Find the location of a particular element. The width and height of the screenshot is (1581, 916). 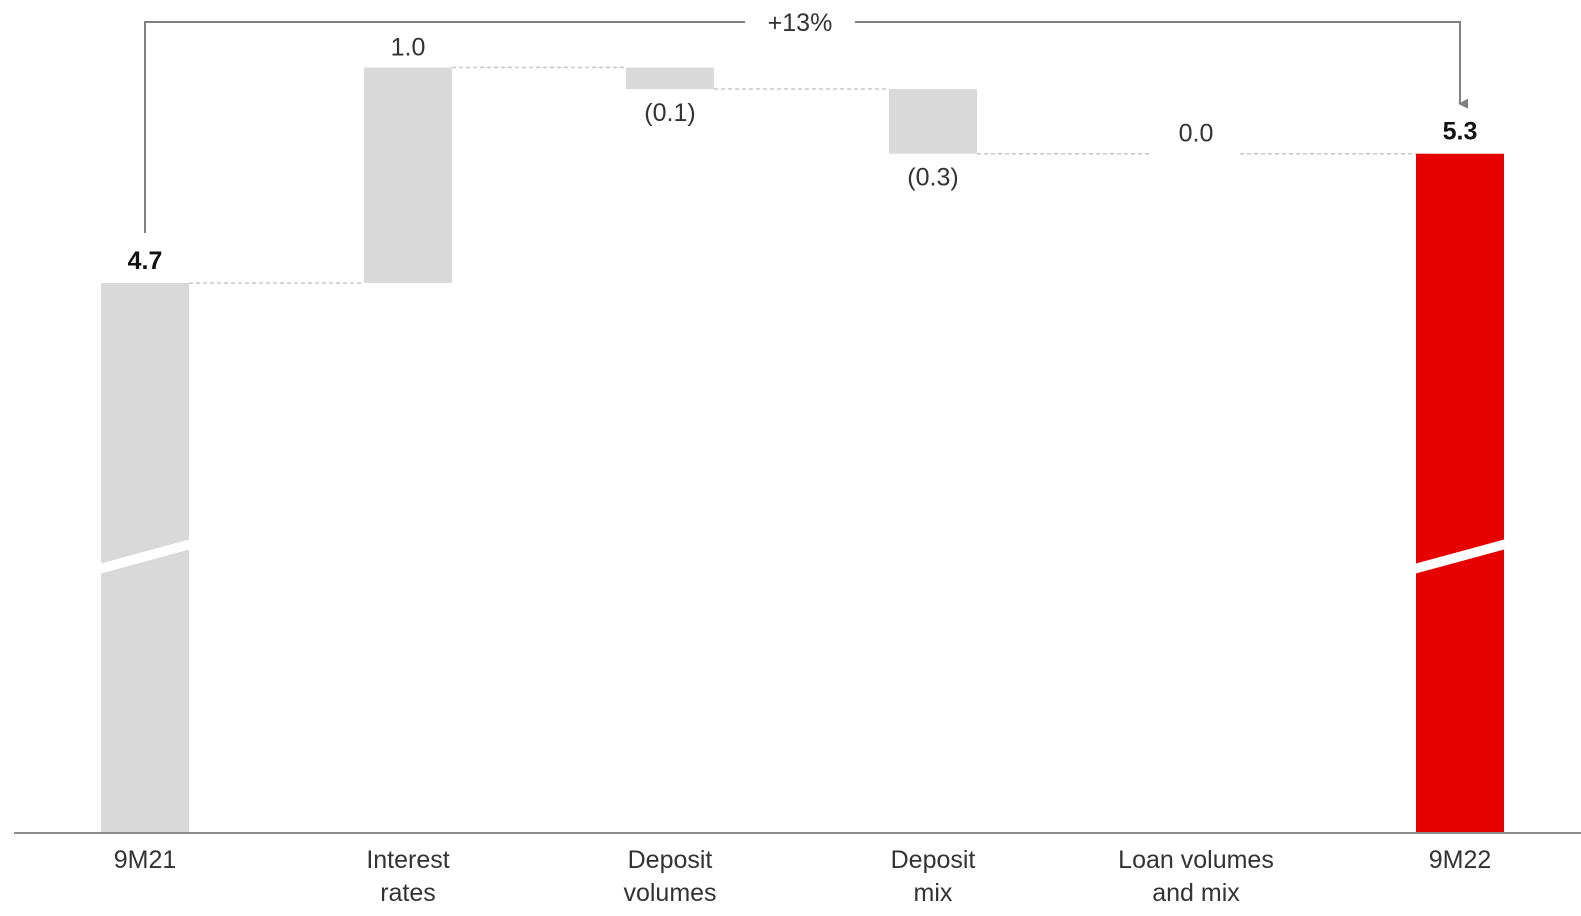

change-percent-label: +13% is located at coordinates (800, 23).